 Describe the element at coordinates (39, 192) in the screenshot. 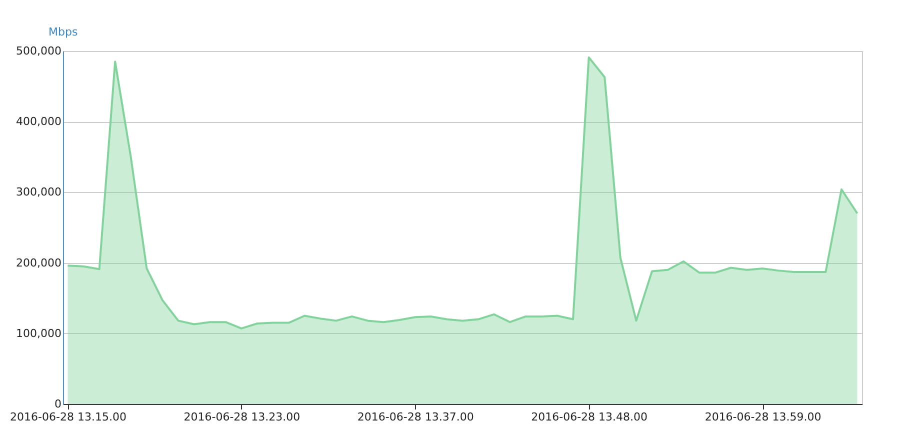

I see `y-tick-label: 300,000` at that location.